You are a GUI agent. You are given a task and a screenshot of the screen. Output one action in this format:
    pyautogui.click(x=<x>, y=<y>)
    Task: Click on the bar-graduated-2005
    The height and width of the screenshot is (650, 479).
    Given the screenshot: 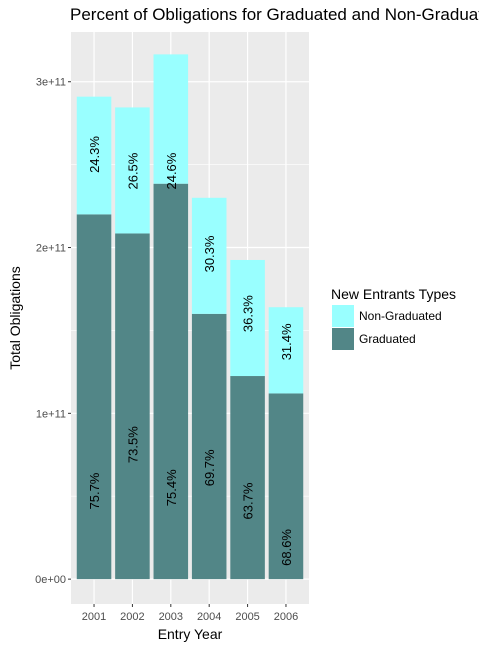 What is the action you would take?
    pyautogui.click(x=247, y=478)
    